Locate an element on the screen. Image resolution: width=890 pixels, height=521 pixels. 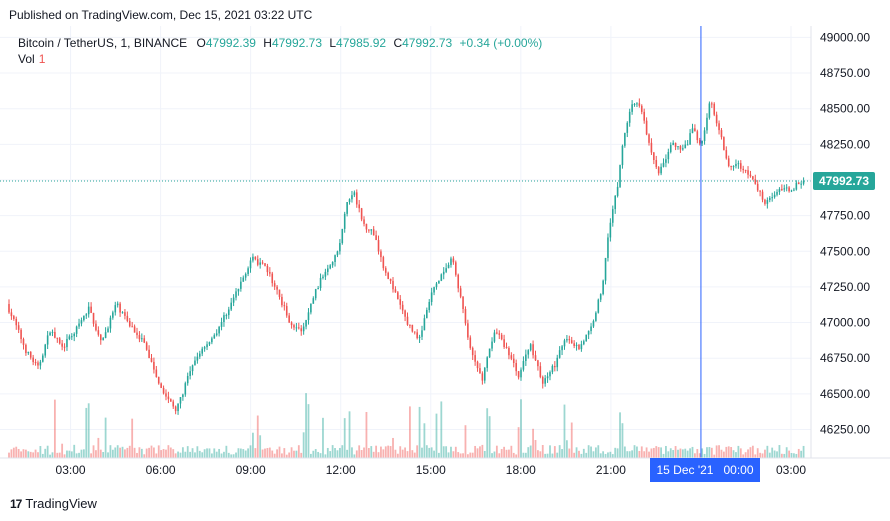
volume-key: Vol is located at coordinates (26, 59).